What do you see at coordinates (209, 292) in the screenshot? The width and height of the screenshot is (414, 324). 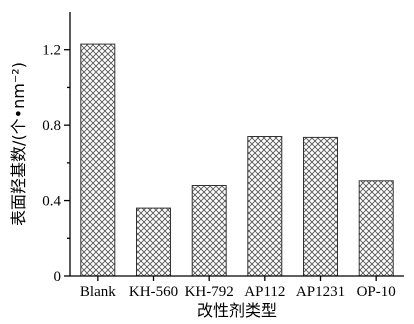 I see `x-tick-label: KH-792` at bounding box center [209, 292].